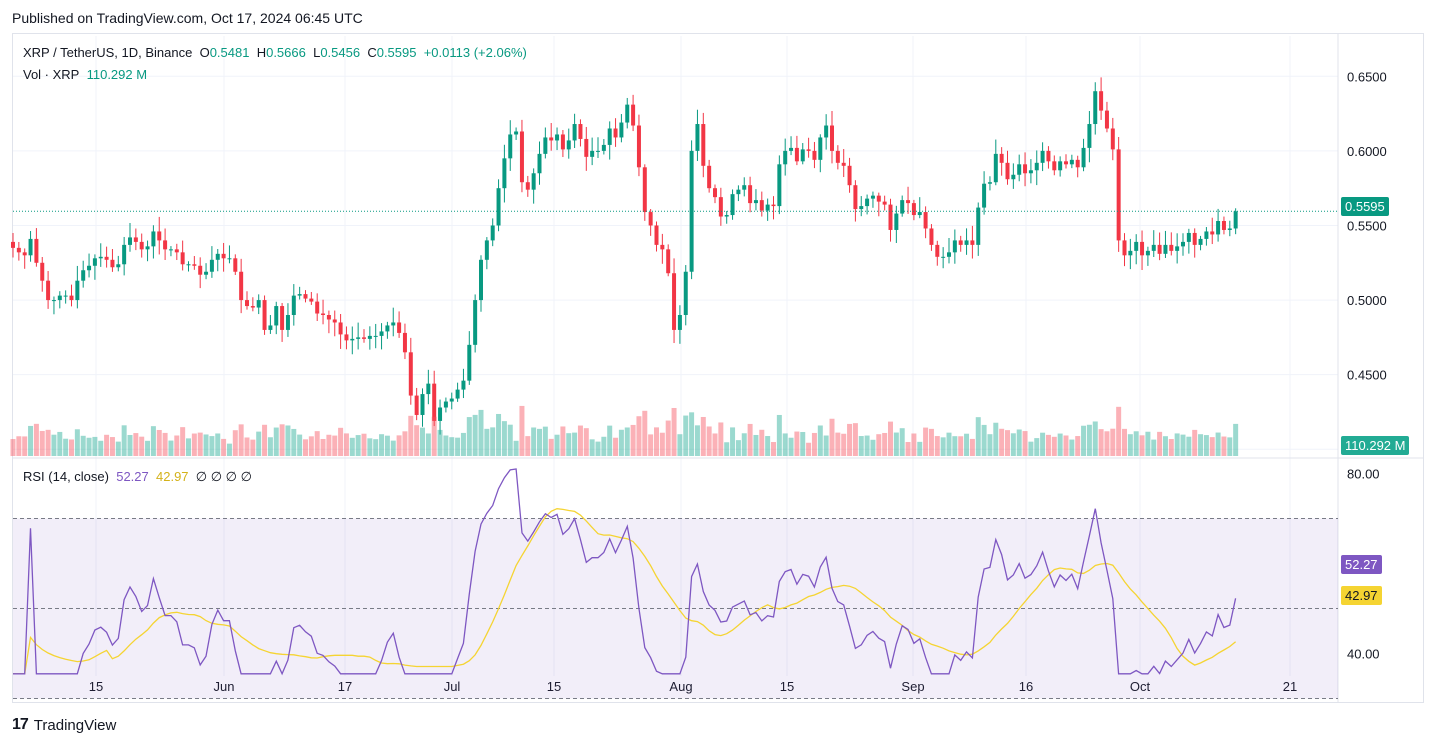 Image resolution: width=1438 pixels, height=747 pixels. I want to click on price-tick-label: 0.6000, so click(1367, 151).